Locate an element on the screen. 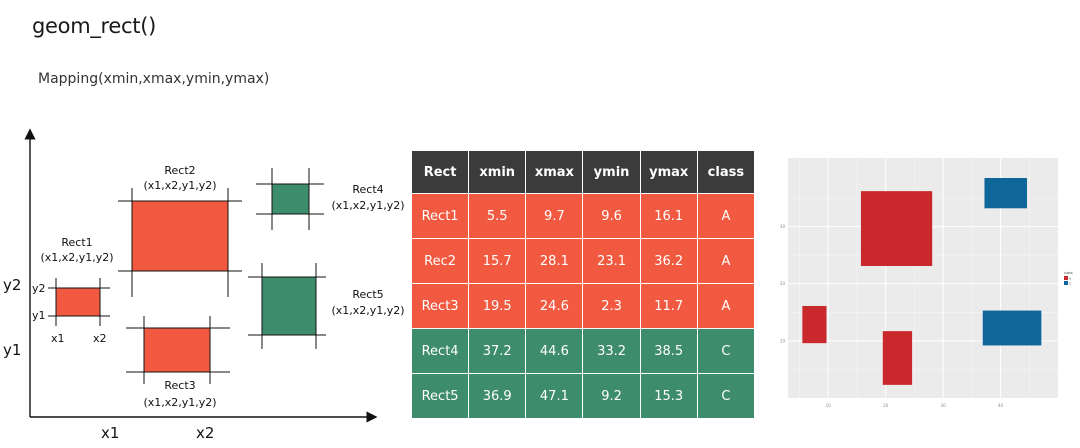  diagram-rect3: Rect3 (x1,x2,y1,y2) is located at coordinates (178, 362).